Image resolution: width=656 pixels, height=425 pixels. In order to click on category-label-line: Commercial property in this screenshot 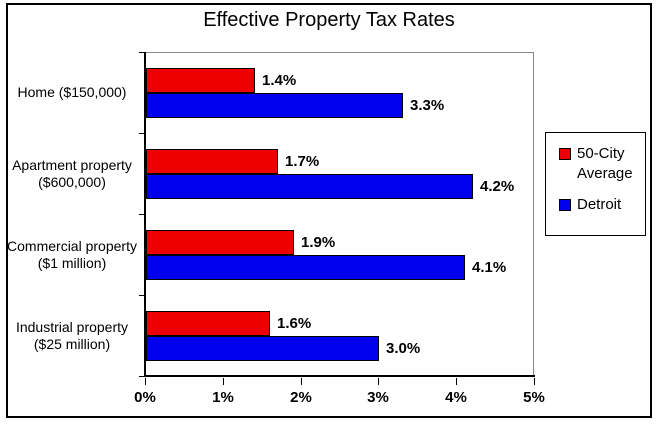, I will do `click(72, 245)`.